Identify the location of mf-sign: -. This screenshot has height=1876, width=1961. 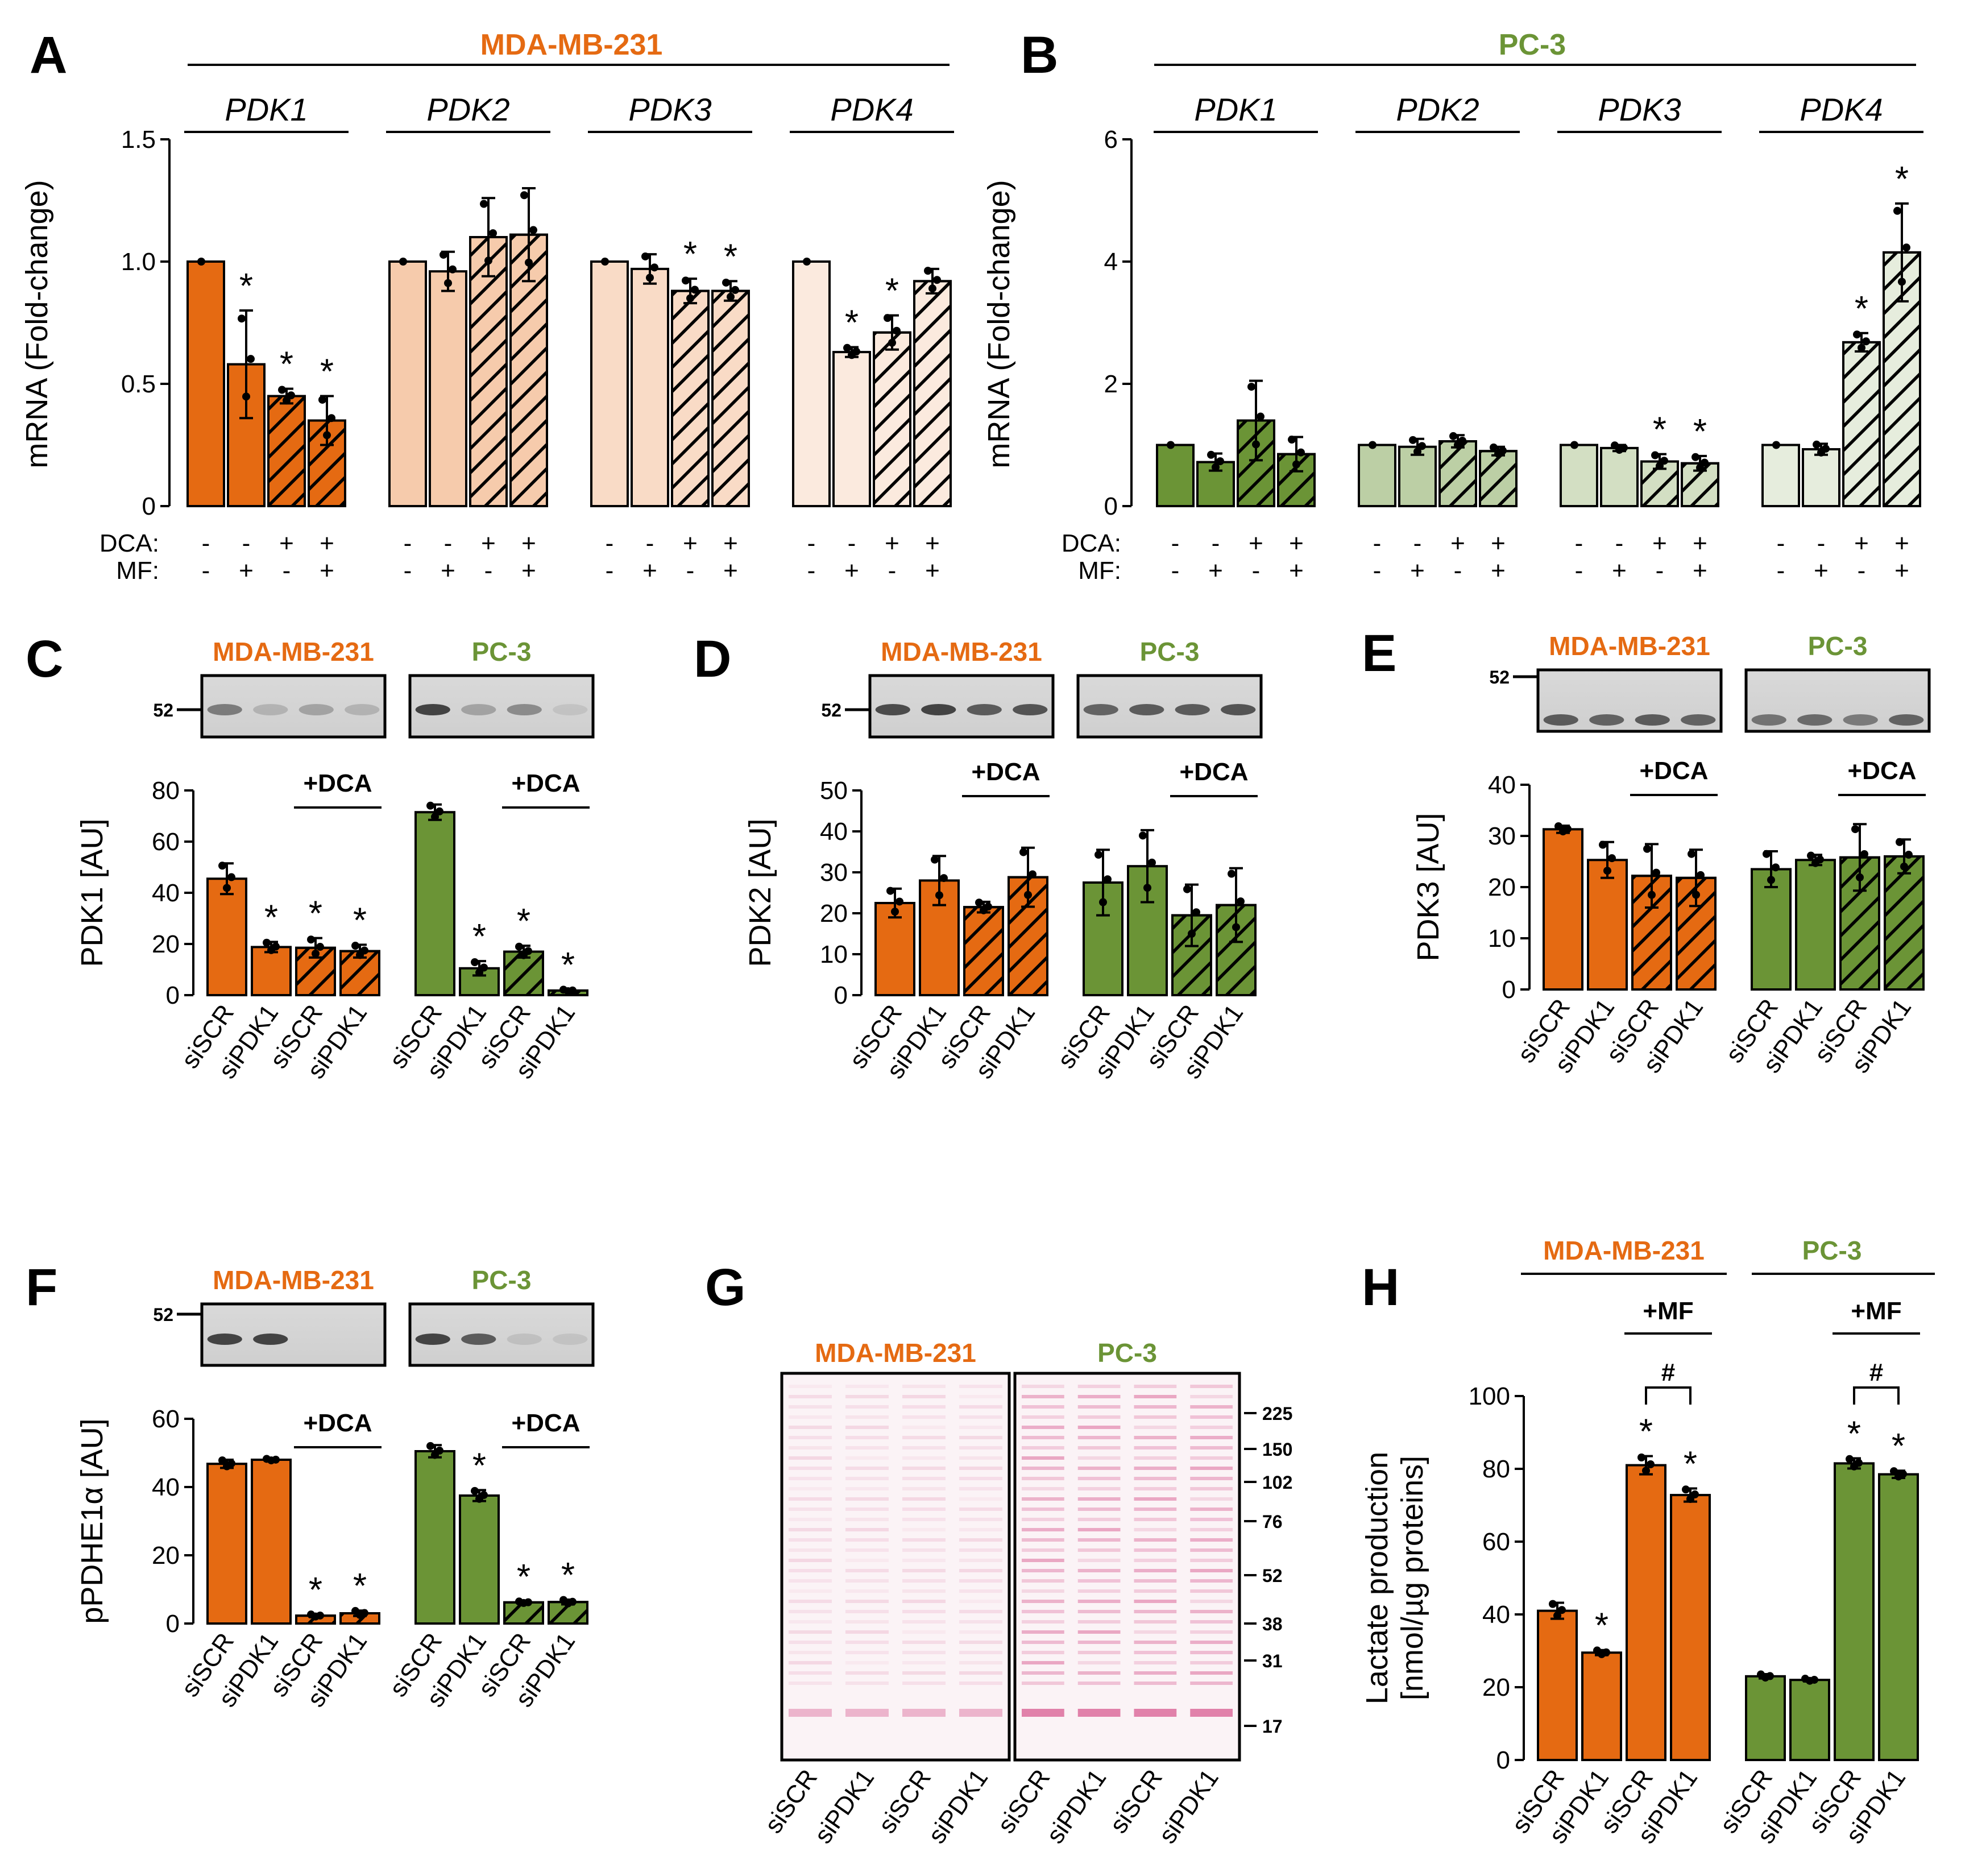
(811, 571).